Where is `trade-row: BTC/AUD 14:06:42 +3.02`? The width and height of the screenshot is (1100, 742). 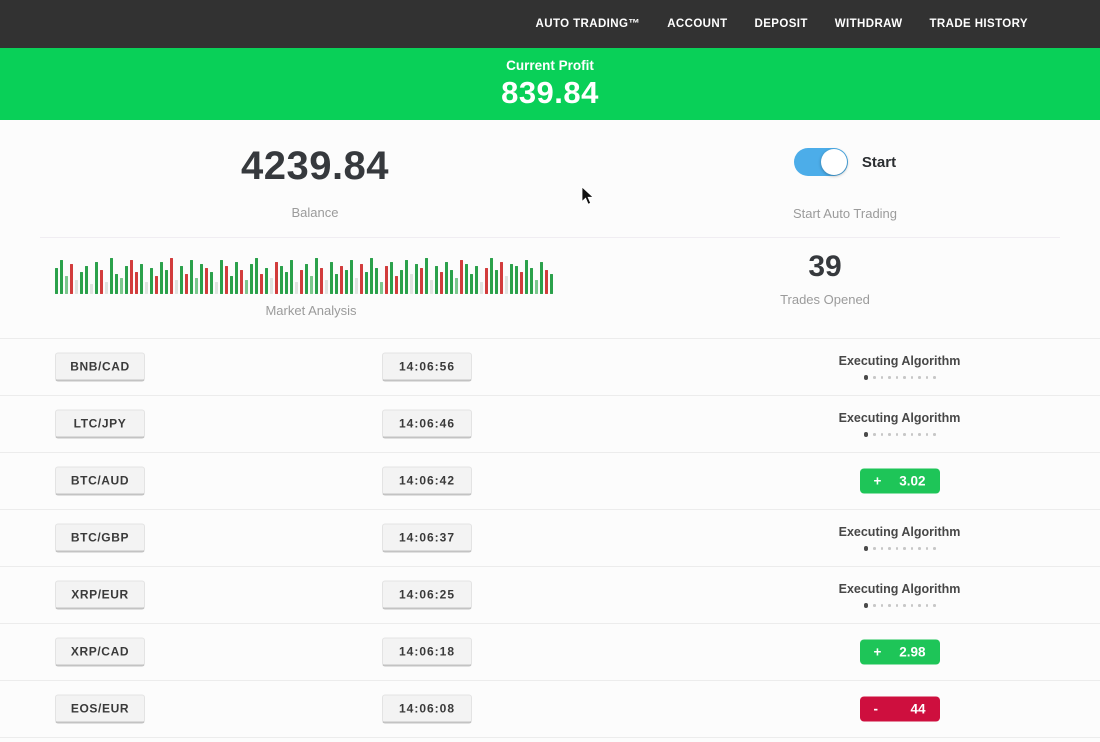 trade-row: BTC/AUD 14:06:42 +3.02 is located at coordinates (550, 481).